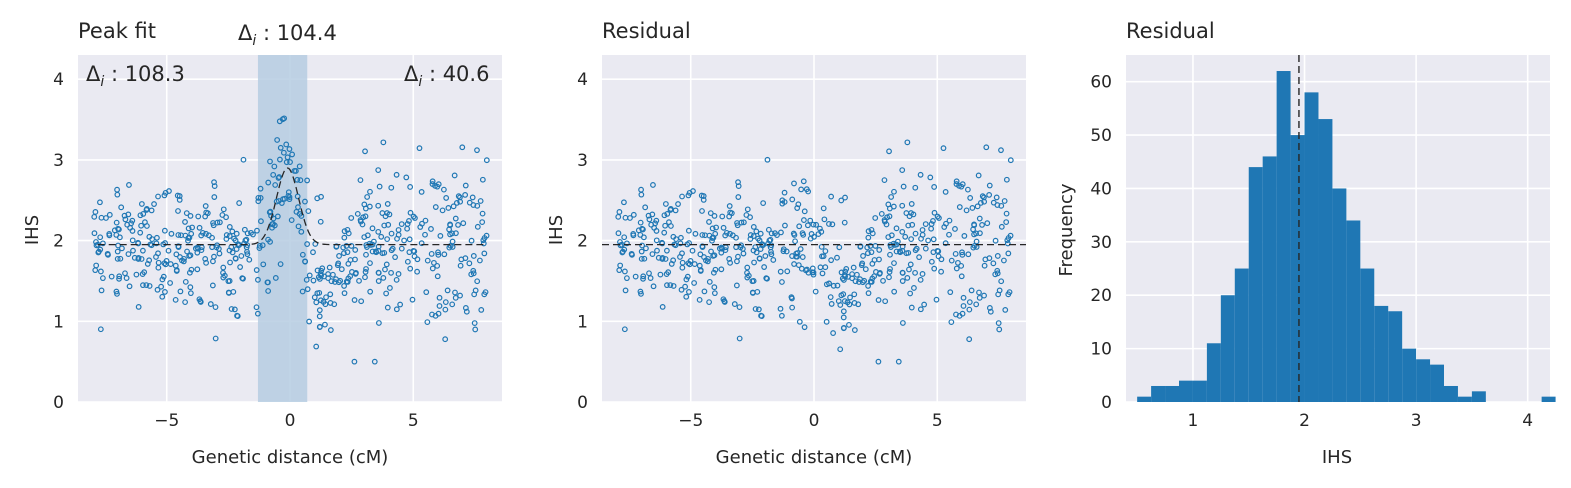 This screenshot has width=1571, height=488. I want to click on y-tick-label: 20, so click(1101, 296).